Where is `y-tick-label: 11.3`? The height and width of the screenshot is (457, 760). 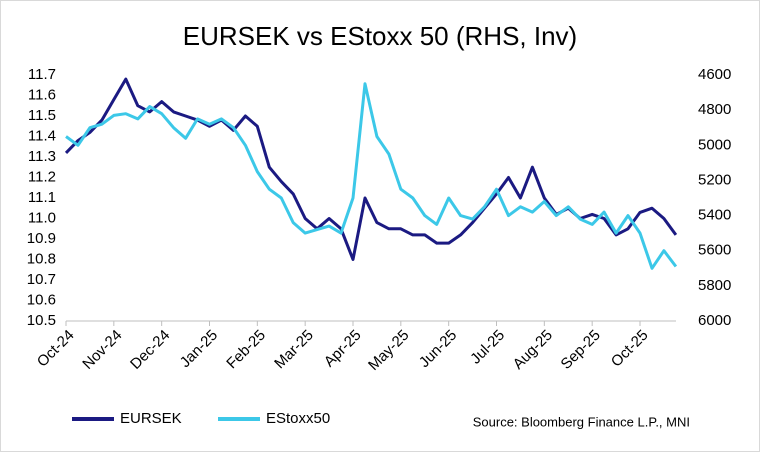 y-tick-label: 11.3 is located at coordinates (42, 156).